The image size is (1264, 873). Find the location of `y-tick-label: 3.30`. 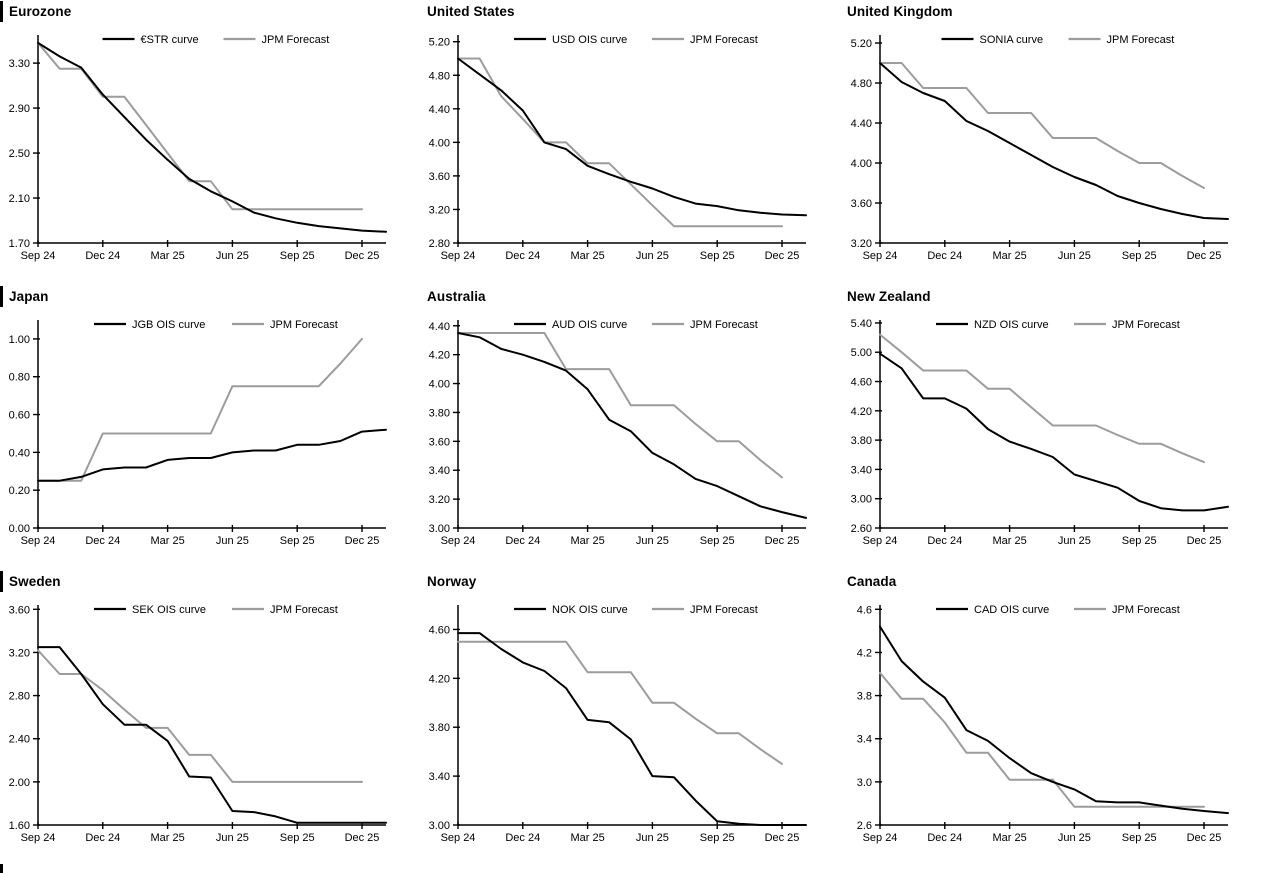

y-tick-label: 3.30 is located at coordinates (19, 64).